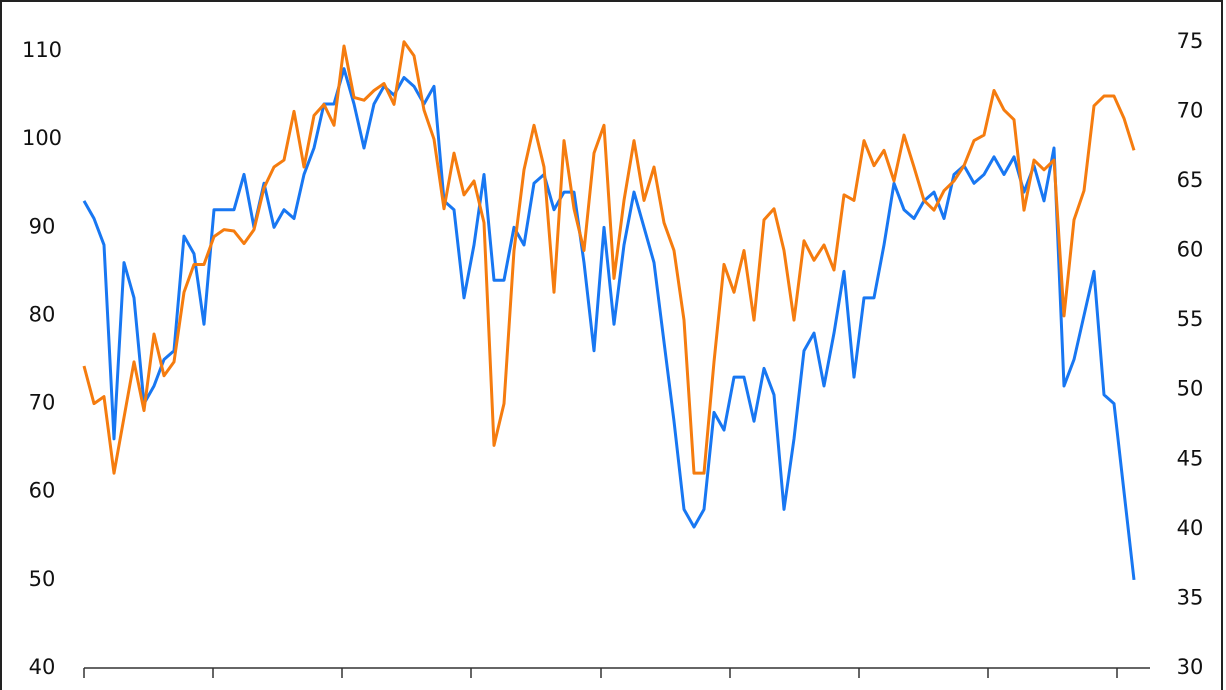 This screenshot has height=690, width=1226. What do you see at coordinates (42, 138) in the screenshot?
I see `y-tick-label: 100` at bounding box center [42, 138].